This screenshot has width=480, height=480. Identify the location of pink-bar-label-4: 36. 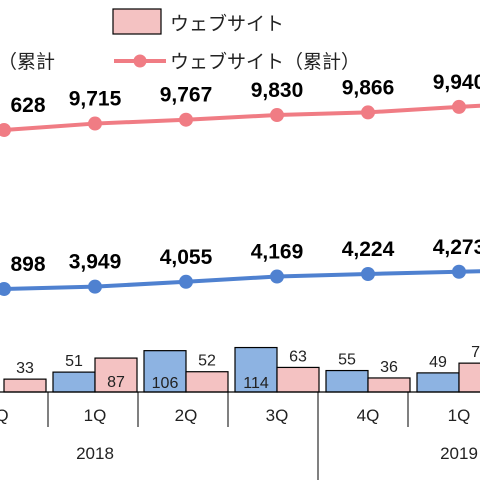
(389, 367).